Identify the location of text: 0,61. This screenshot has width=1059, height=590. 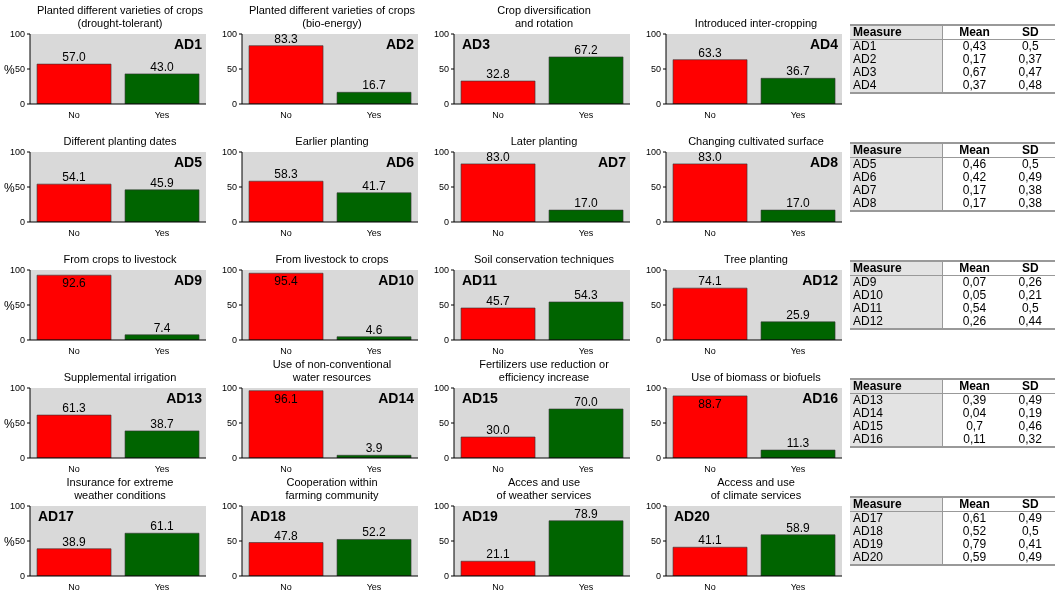
(974, 518).